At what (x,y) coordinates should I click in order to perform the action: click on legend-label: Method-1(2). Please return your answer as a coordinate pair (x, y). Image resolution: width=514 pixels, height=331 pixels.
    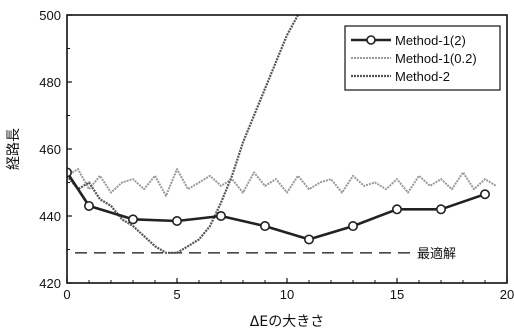
    Looking at the image, I should click on (430, 40).